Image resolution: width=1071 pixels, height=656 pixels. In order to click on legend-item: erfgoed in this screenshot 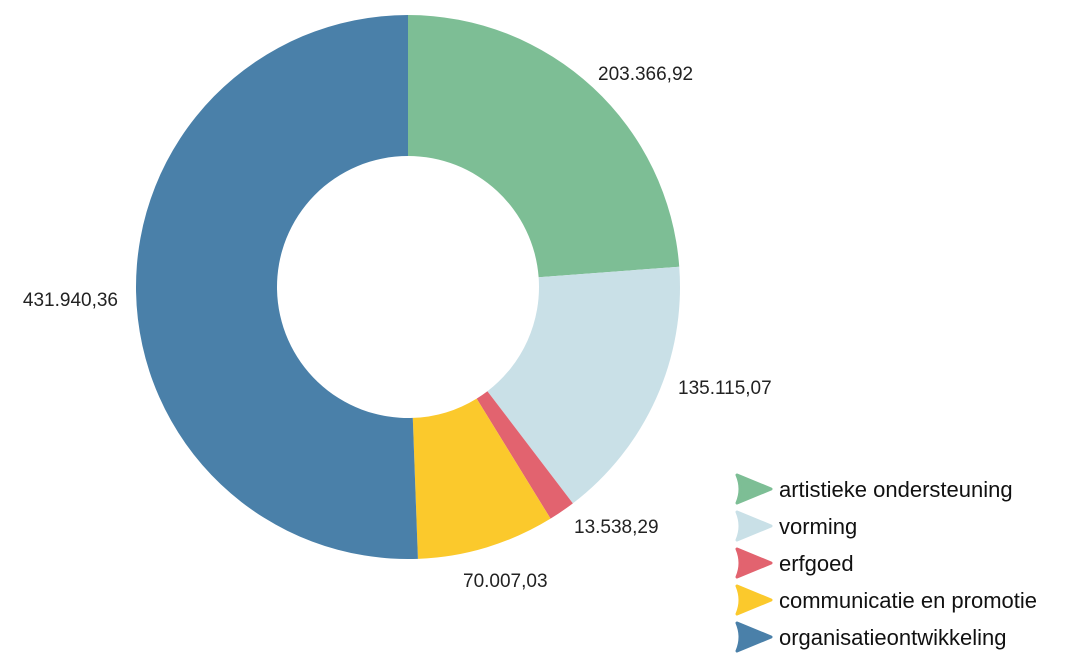, I will do `click(794, 563)`.